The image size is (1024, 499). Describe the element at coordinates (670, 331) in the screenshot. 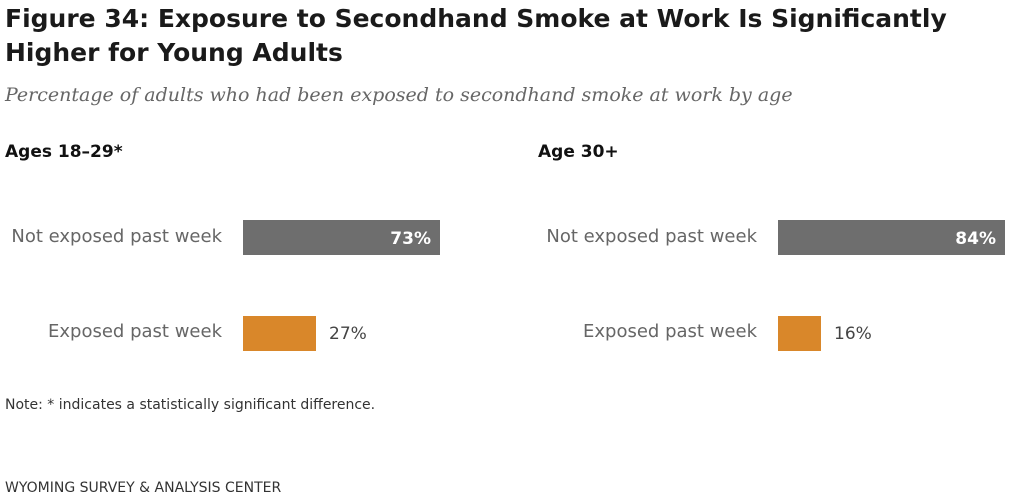

I see `category-label-exposed-older: Exposed past week` at that location.